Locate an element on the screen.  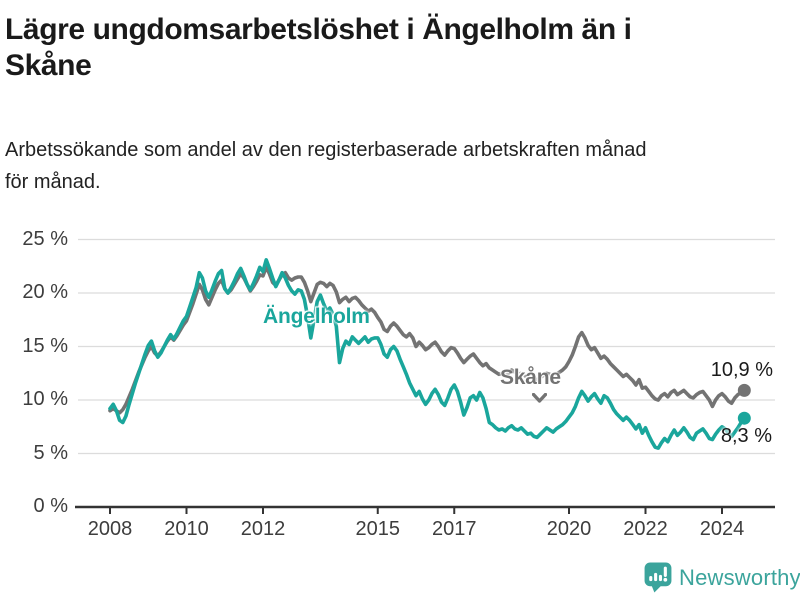
end-dot-skane is located at coordinates (744, 390).